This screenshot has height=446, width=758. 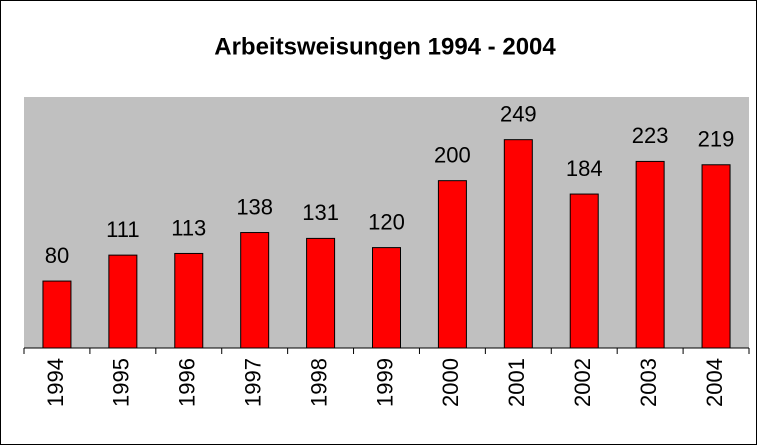 What do you see at coordinates (254, 206) in the screenshot?
I see `data-label: 138` at bounding box center [254, 206].